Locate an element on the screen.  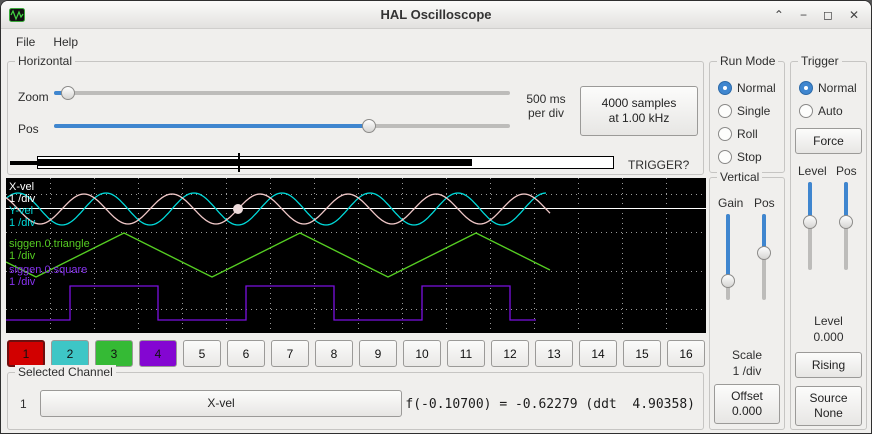
channel-button-3: 3 is located at coordinates (114, 353).